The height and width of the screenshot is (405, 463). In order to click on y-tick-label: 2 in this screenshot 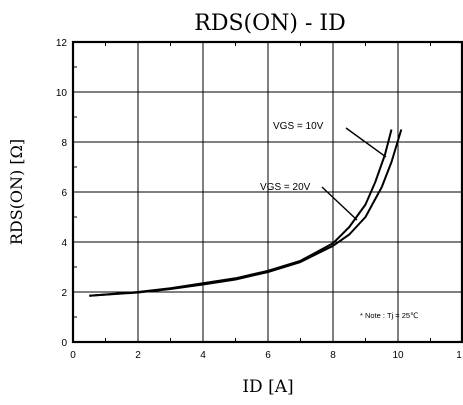, I will do `click(64, 293)`.